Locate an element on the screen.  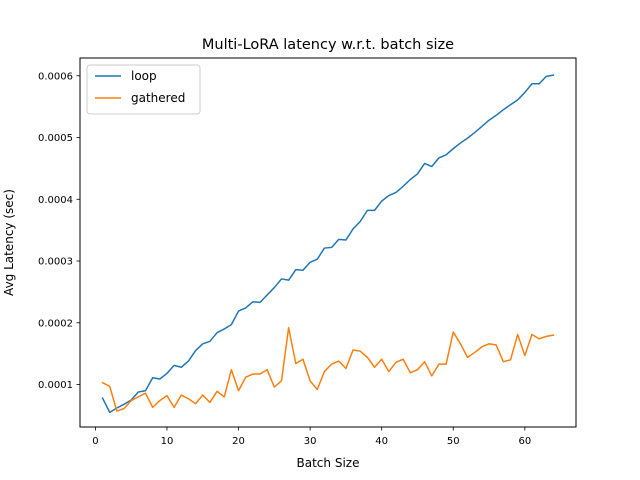
x-tick-label: 0 is located at coordinates (95, 441).